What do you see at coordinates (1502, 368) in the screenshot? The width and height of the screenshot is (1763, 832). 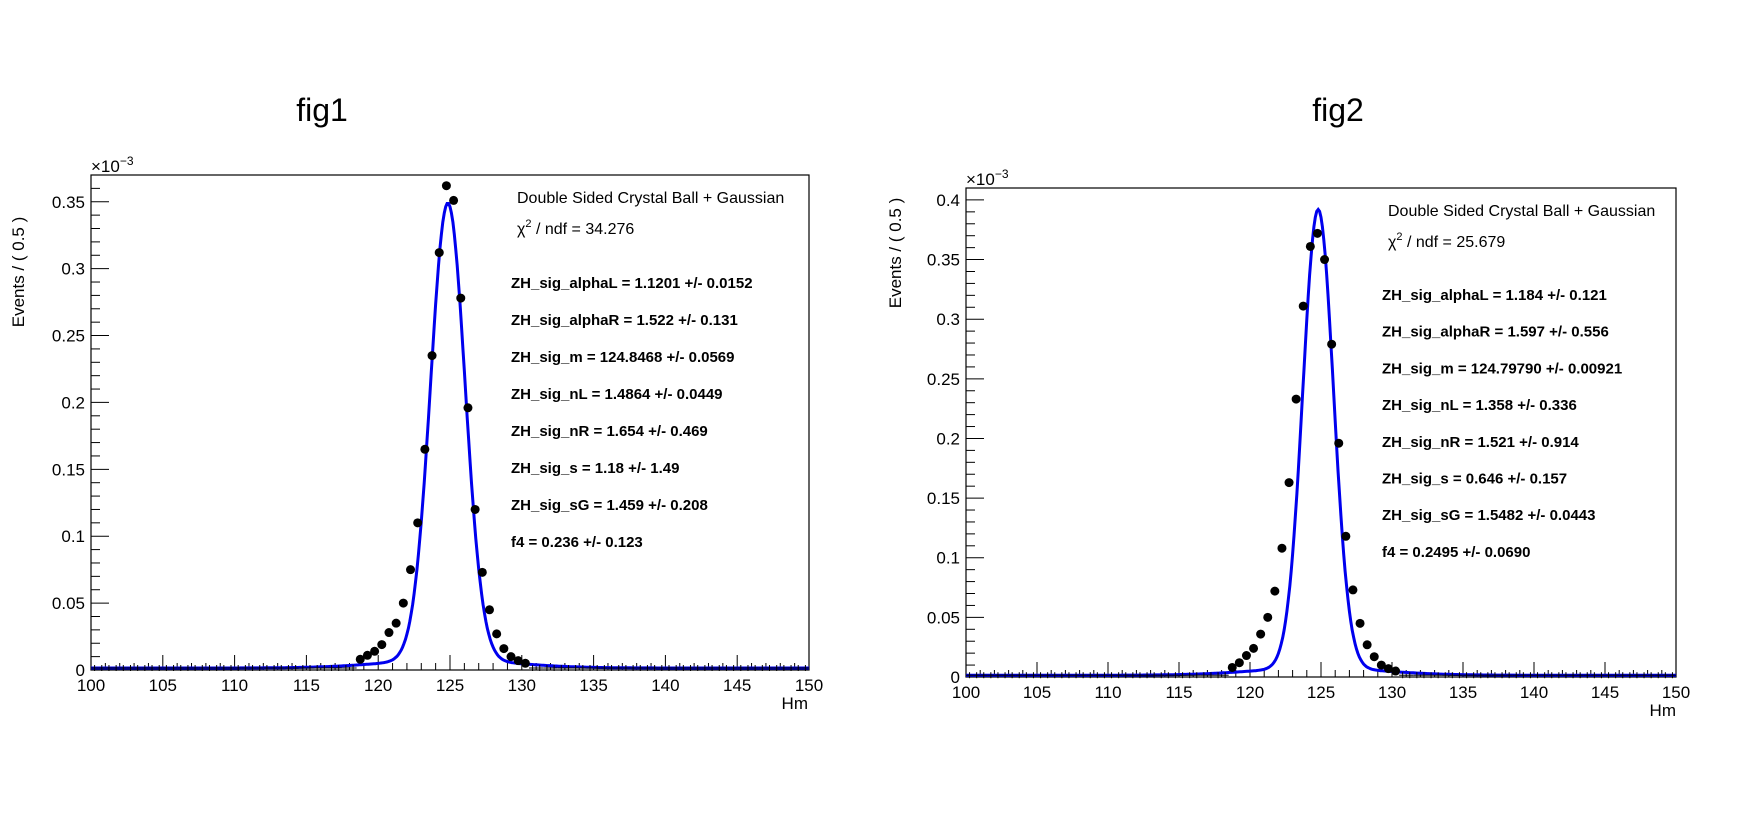 I see `fit-parameter: ZH_sig_m = 124.79790 +/- 0.00921` at bounding box center [1502, 368].